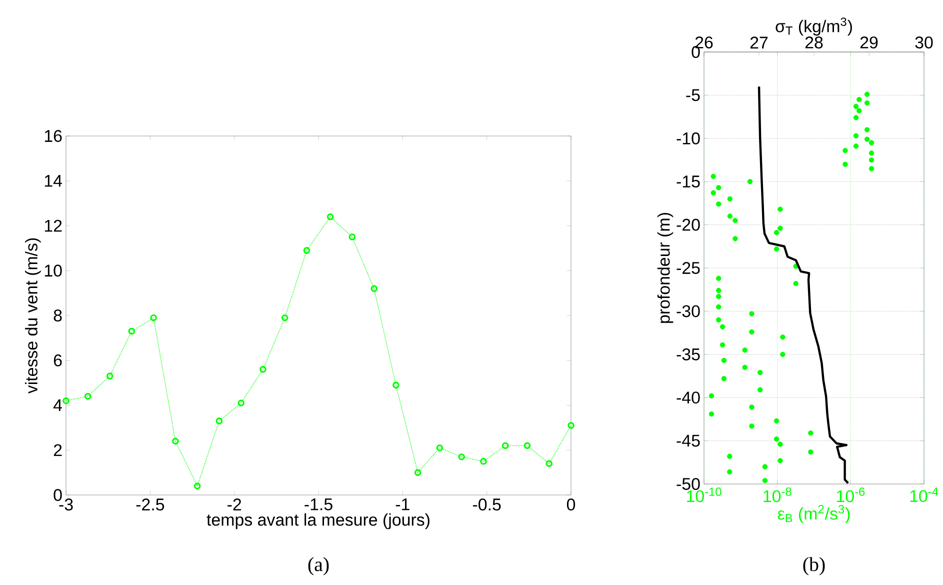  What do you see at coordinates (58, 315) in the screenshot?
I see `y-tick-label: 8` at bounding box center [58, 315].